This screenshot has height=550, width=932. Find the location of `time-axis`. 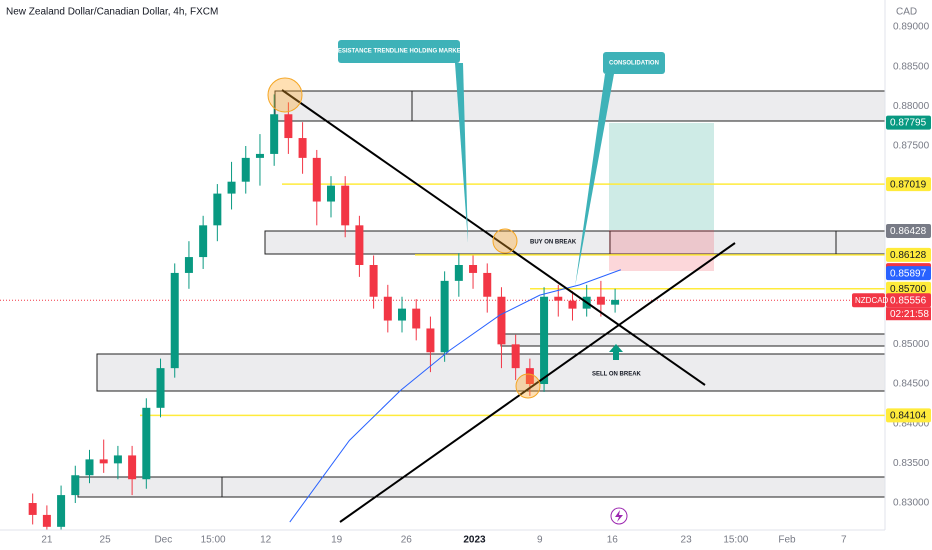

time-axis is located at coordinates (442, 540).